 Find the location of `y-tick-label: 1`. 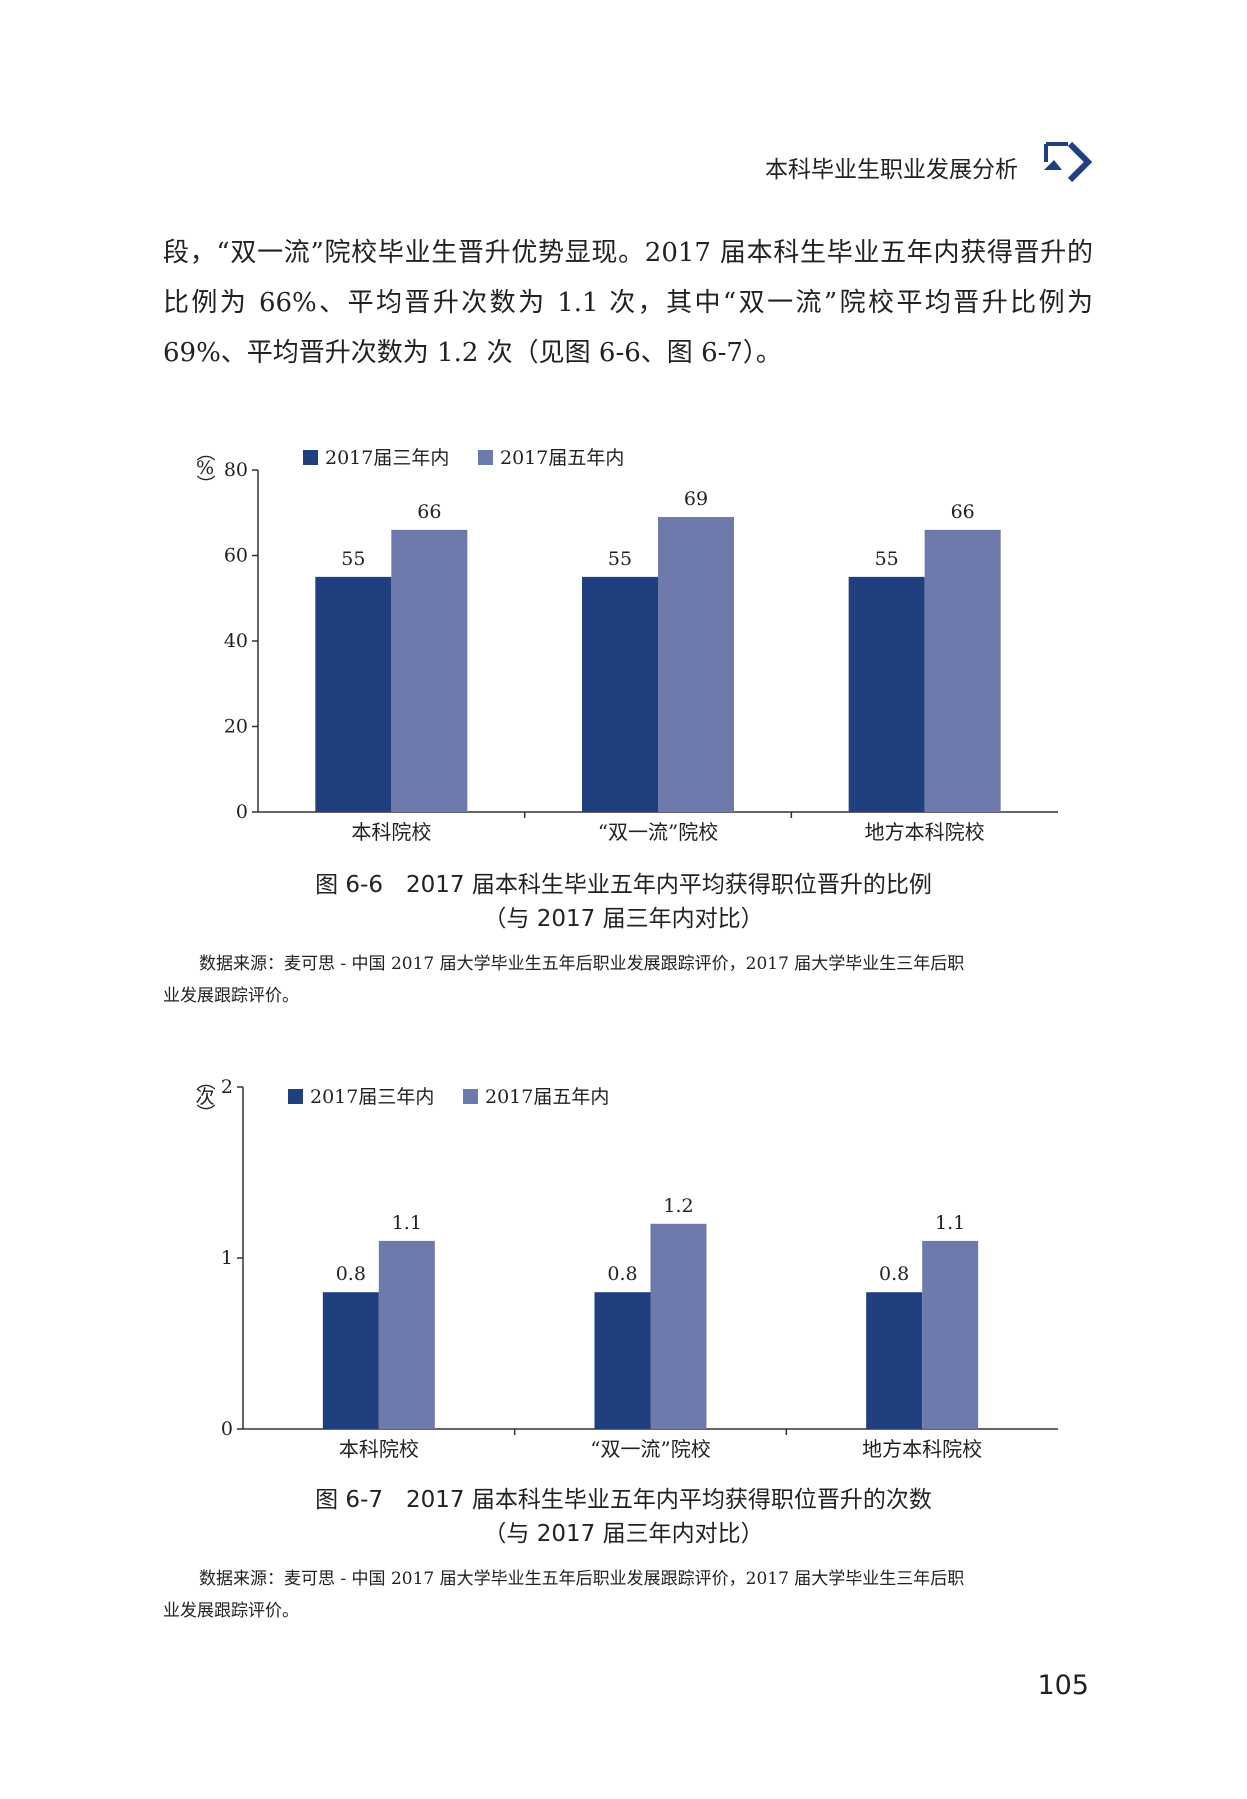

y-tick-label: 1 is located at coordinates (227, 1258).